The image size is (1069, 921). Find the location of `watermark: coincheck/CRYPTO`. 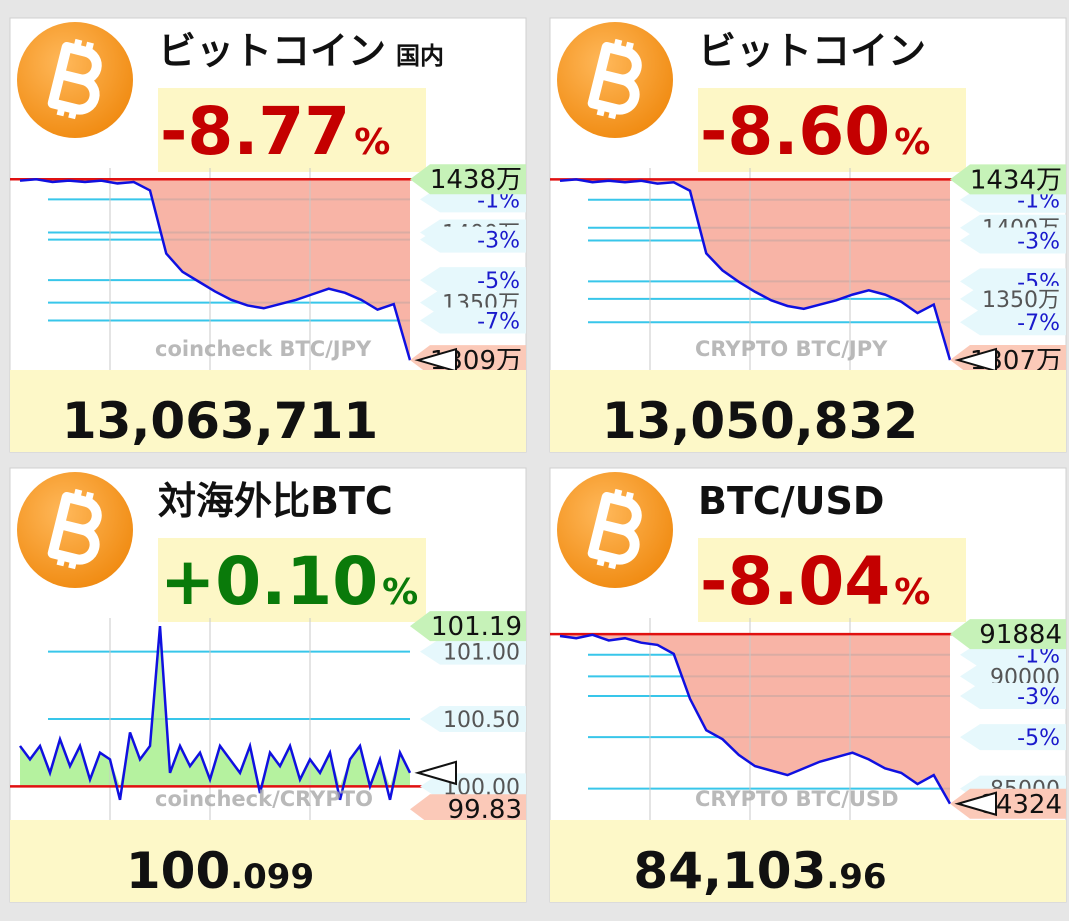

watermark: coincheck/CRYPTO is located at coordinates (264, 799).